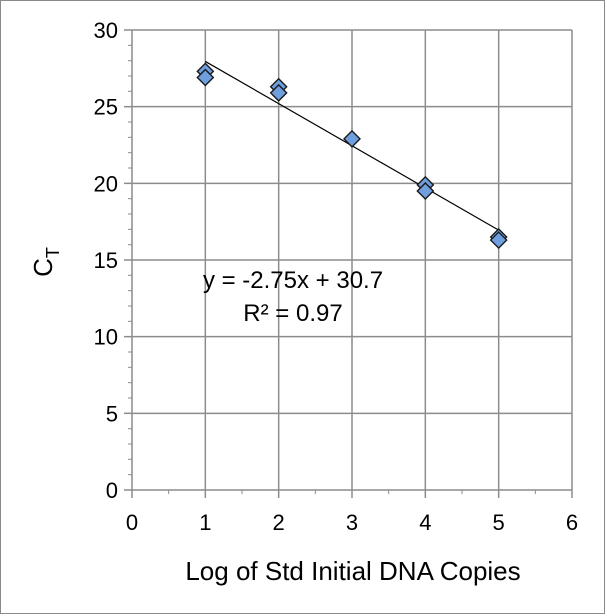 Image resolution: width=607 pixels, height=616 pixels. Describe the element at coordinates (106, 337) in the screenshot. I see `y-tick-label: 10` at that location.